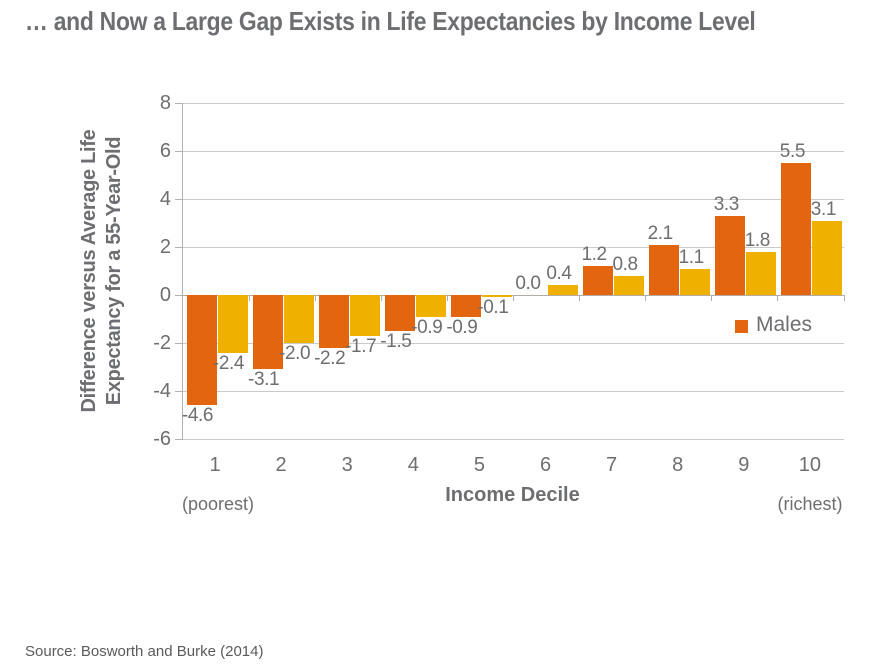 Image resolution: width=876 pixels, height=670 pixels. I want to click on x-axis-sub-label-richest: (richest), so click(810, 504).